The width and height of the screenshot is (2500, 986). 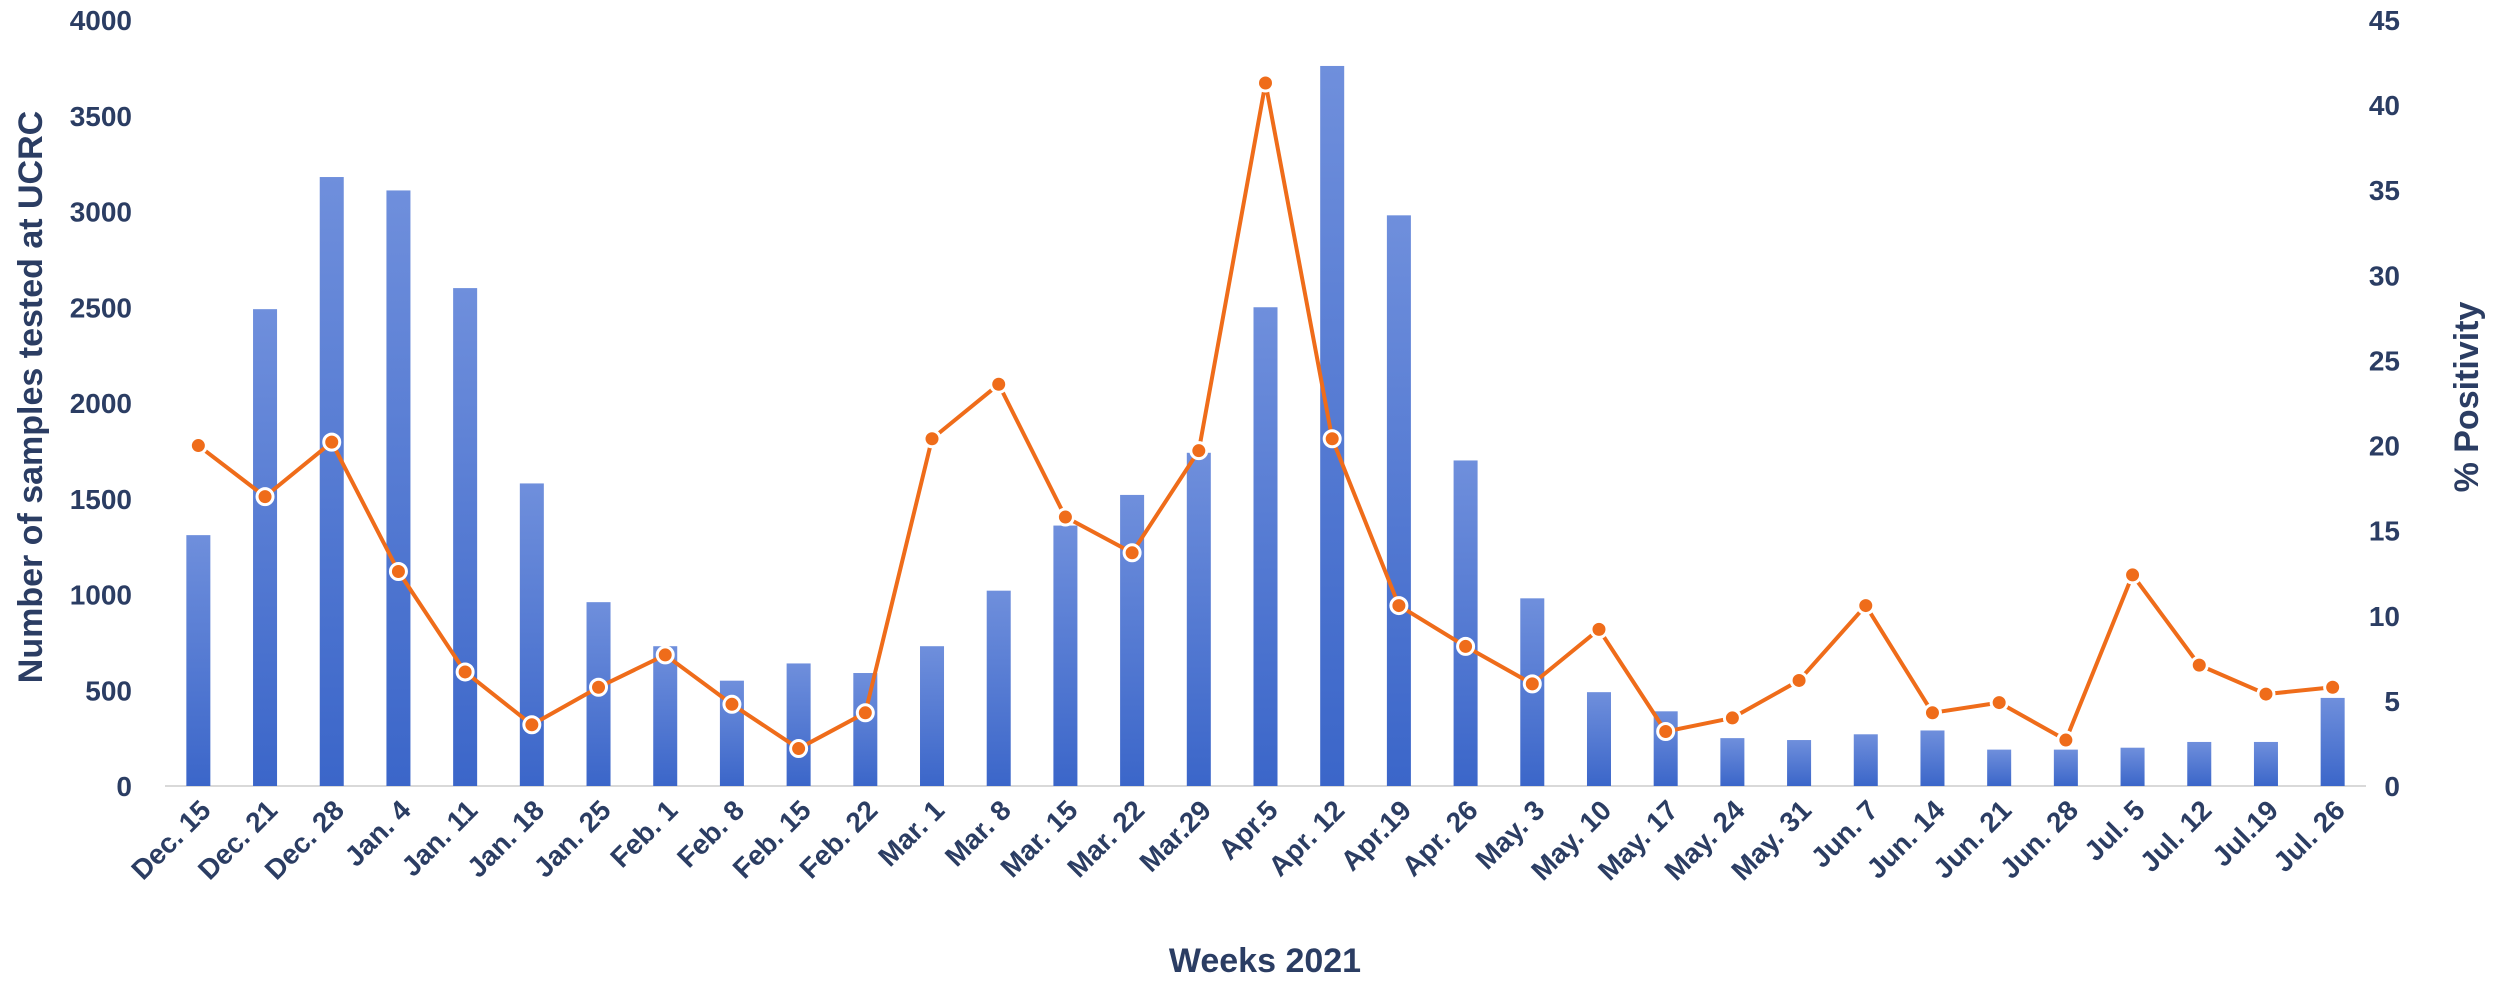 What do you see at coordinates (124, 786) in the screenshot?
I see `left-y-tick-label: 0` at bounding box center [124, 786].